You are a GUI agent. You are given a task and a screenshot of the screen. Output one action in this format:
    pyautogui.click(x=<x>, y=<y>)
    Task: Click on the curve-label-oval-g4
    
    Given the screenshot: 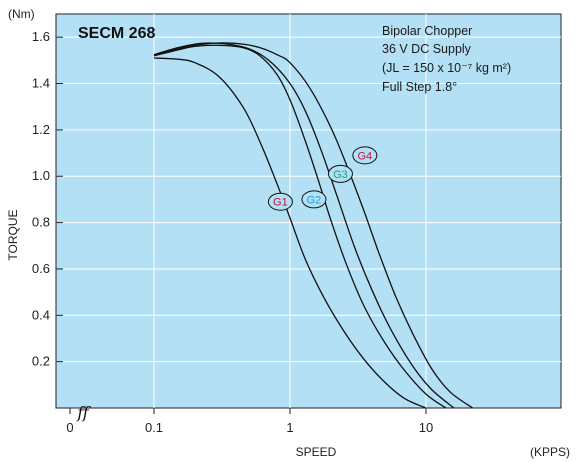 What is the action you would take?
    pyautogui.click(x=365, y=155)
    